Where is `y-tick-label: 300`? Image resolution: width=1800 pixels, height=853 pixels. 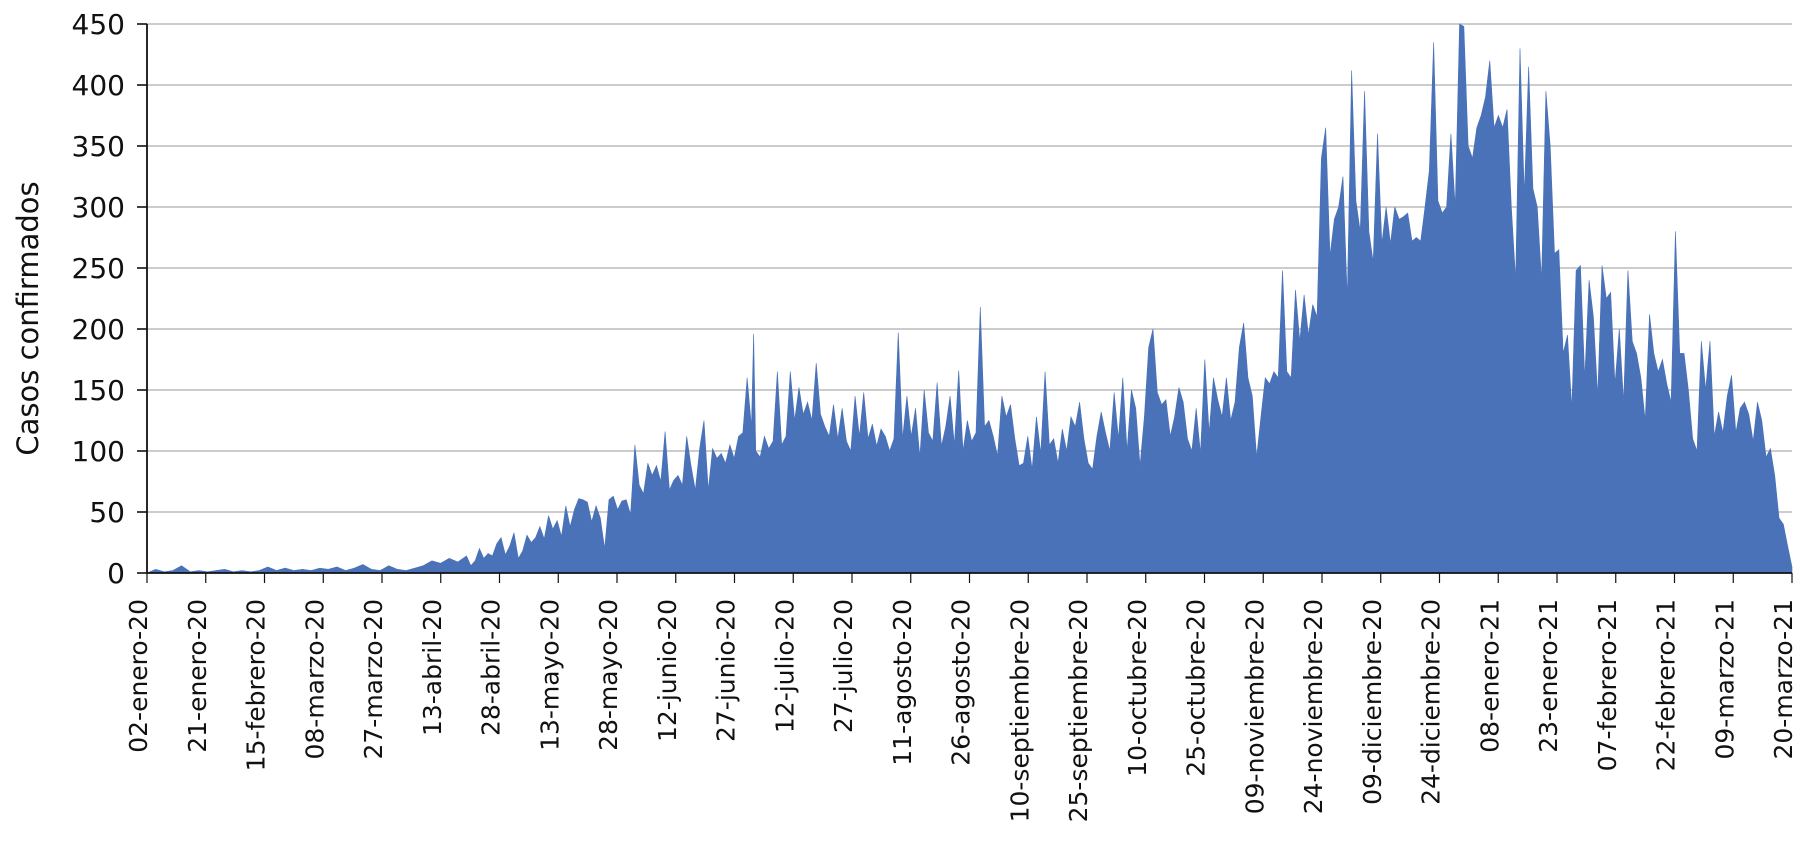
y-tick-label: 300 is located at coordinates (98, 207).